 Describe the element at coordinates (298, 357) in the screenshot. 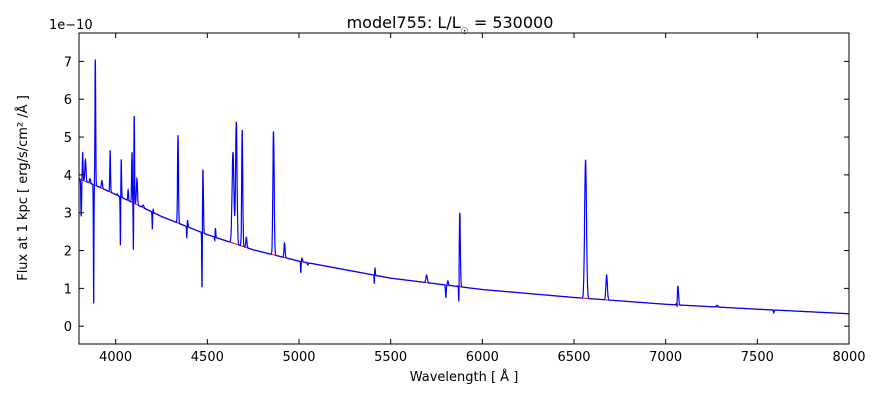

I see `x-tick-label: 5000` at that location.